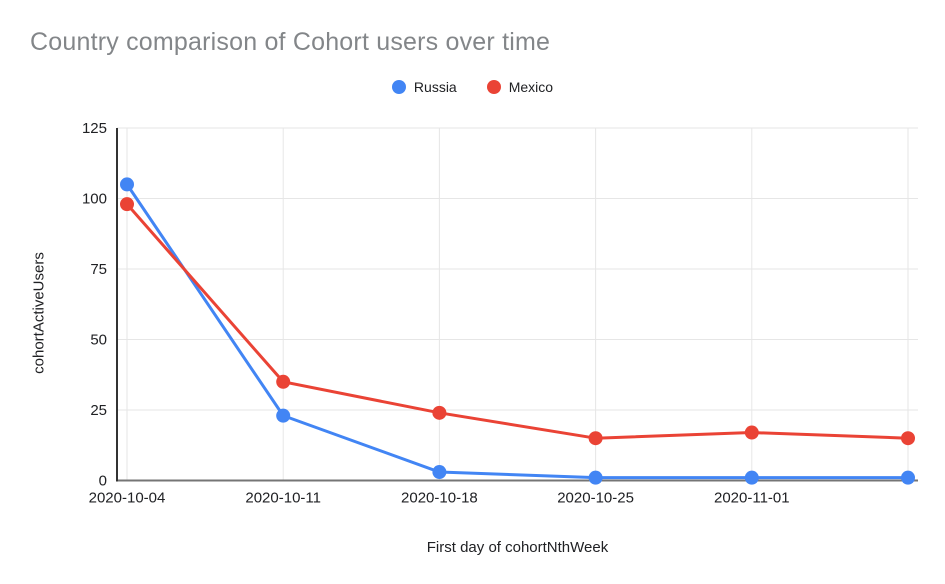 Image resolution: width=945 pixels, height=584 pixels. What do you see at coordinates (493, 87) in the screenshot?
I see `legend-dot-mexico-icon` at bounding box center [493, 87].